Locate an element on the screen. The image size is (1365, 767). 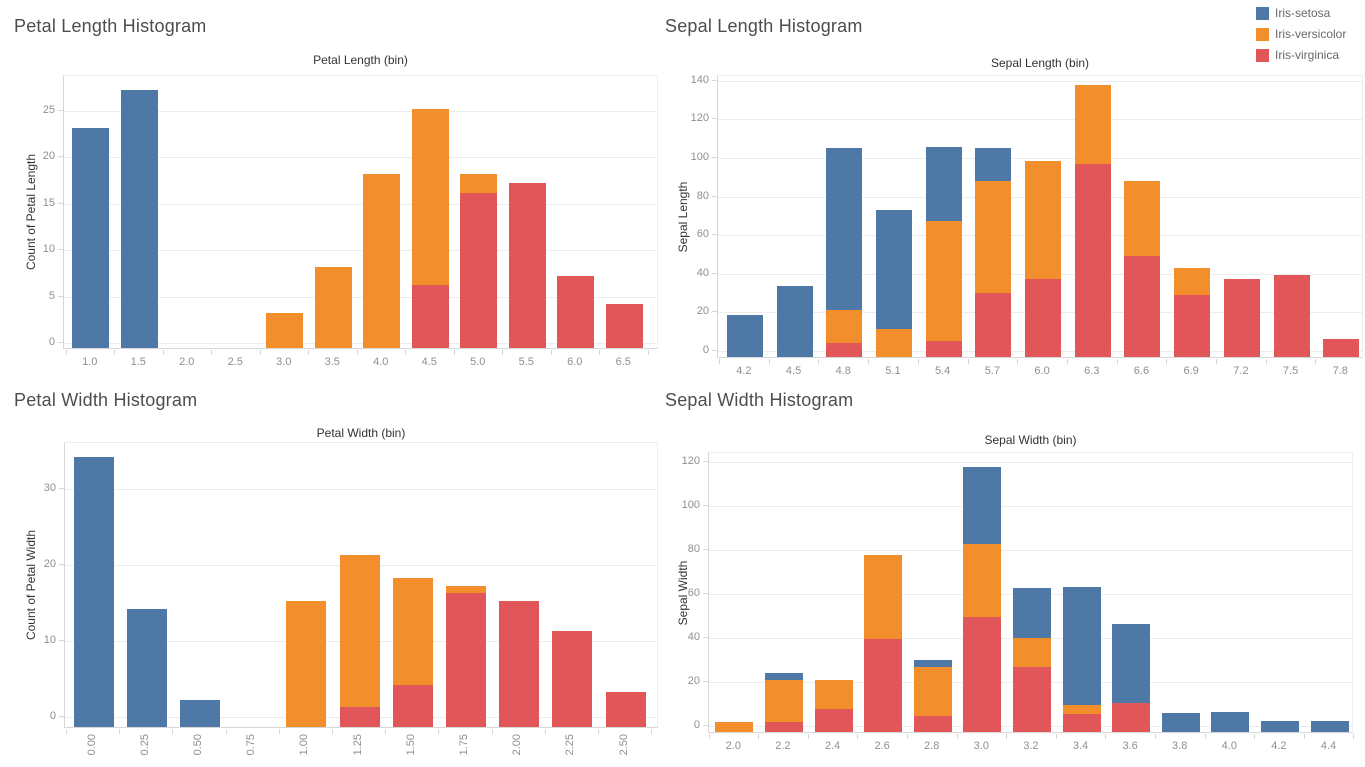
bar-sepal-length-4.2 is located at coordinates (744, 336).